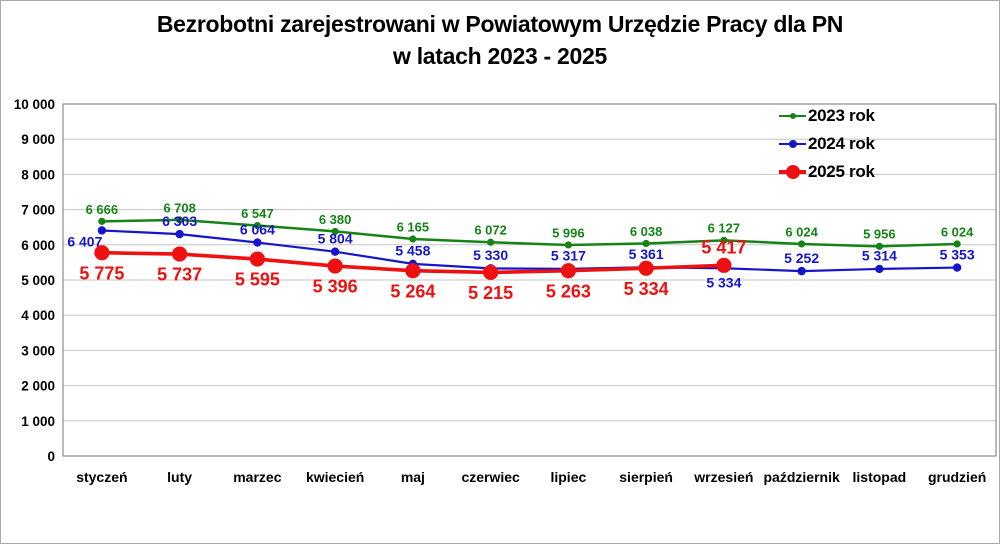 The image size is (1000, 544). What do you see at coordinates (723, 248) in the screenshot?
I see `data-label: 5 417` at bounding box center [723, 248].